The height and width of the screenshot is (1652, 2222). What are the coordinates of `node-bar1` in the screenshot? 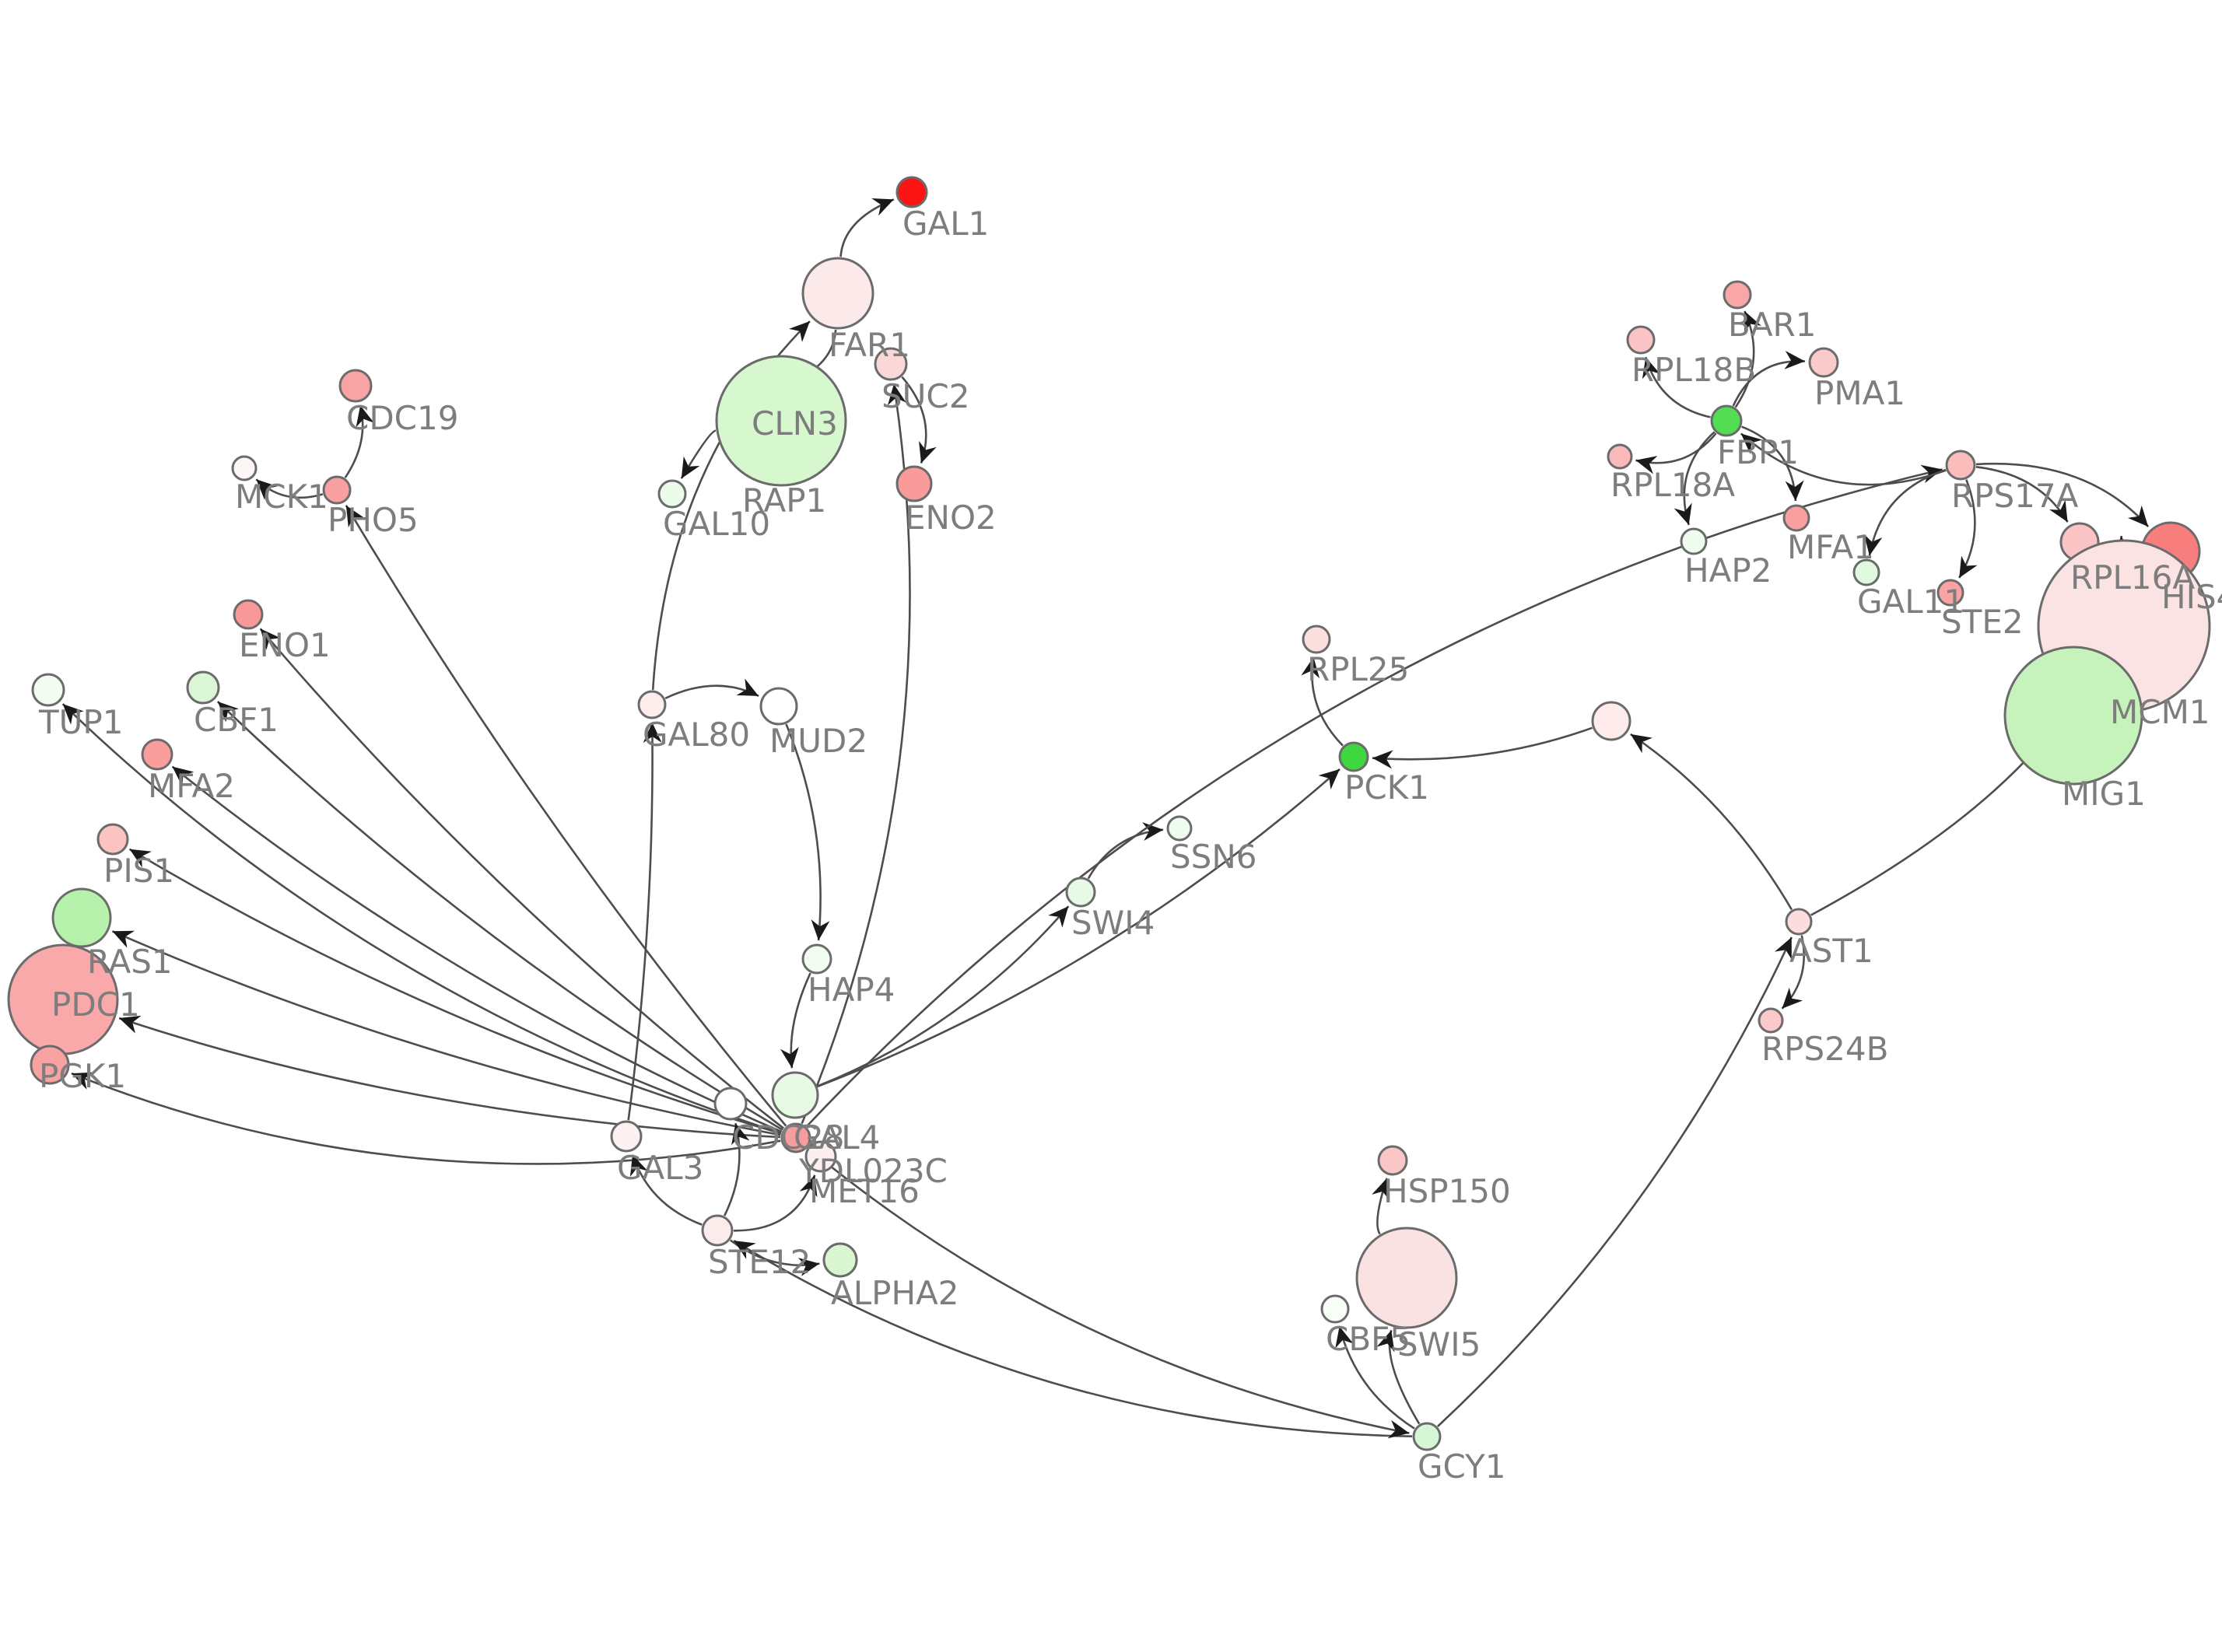 It's located at (1737, 295).